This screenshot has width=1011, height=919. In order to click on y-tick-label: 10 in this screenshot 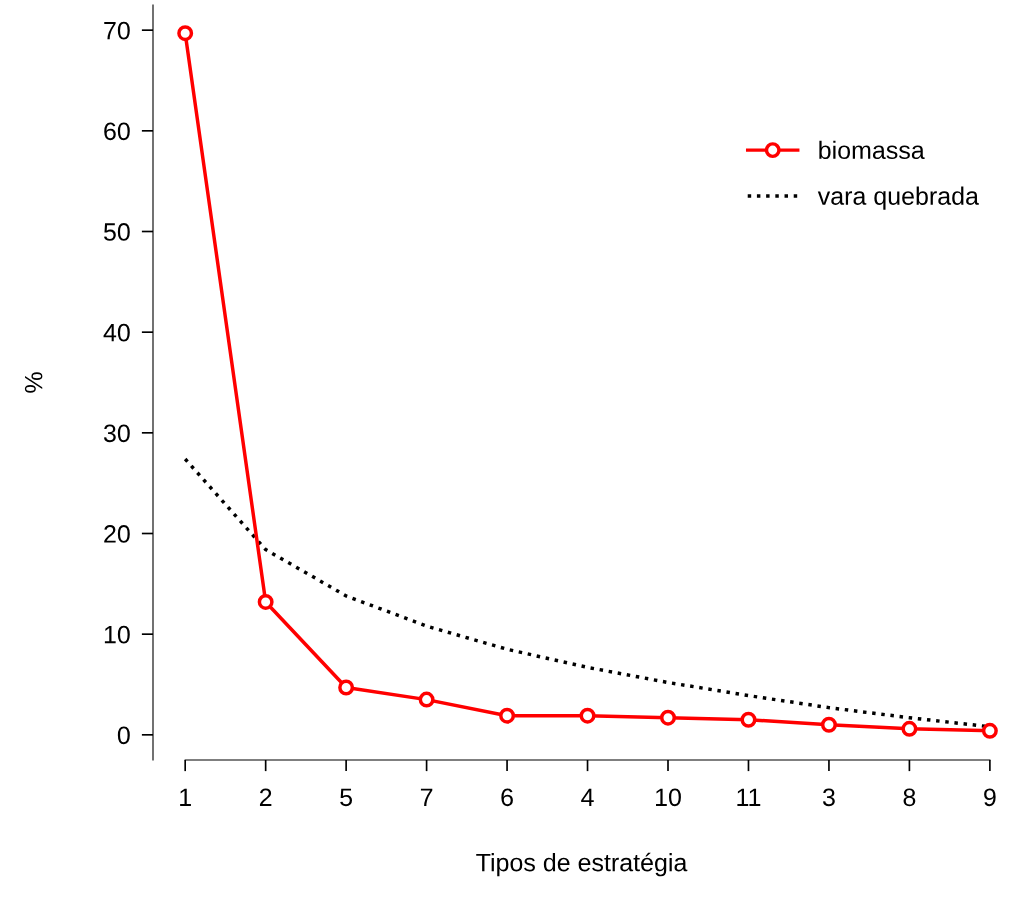, I will do `click(117, 634)`.